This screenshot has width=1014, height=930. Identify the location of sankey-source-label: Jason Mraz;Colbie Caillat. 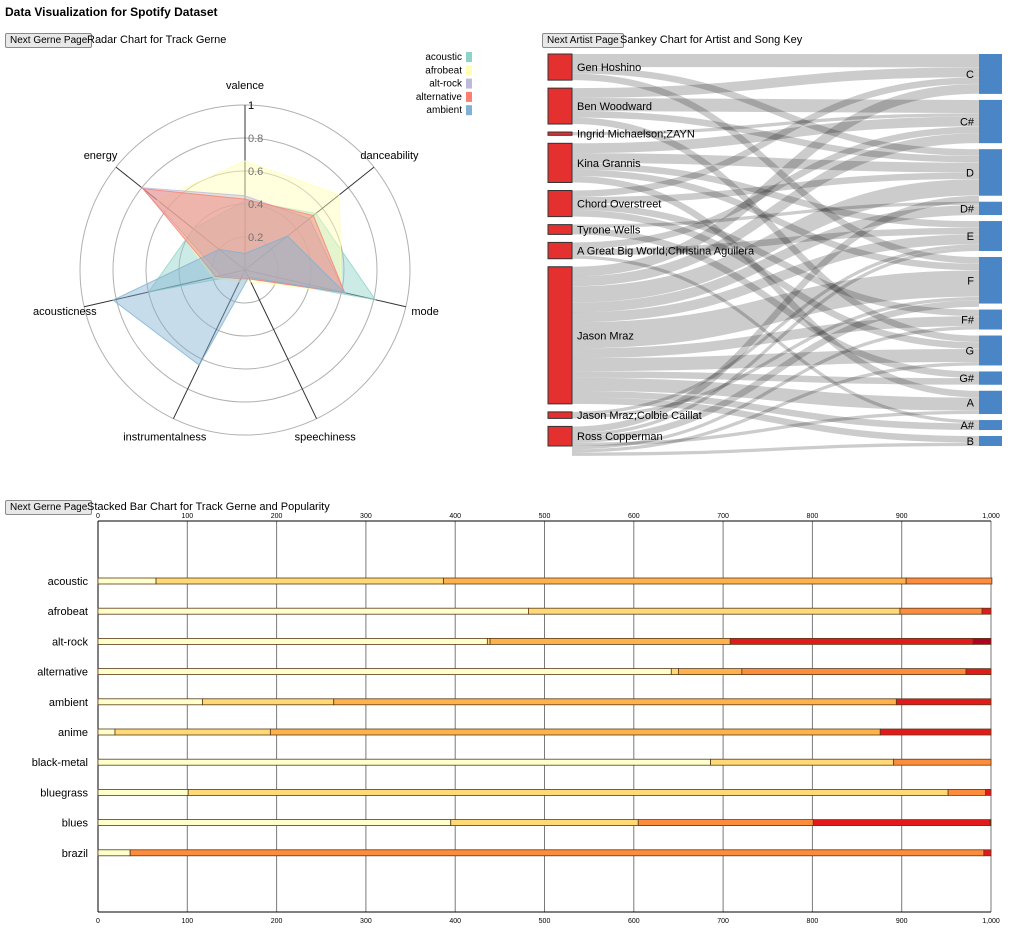
(639, 416).